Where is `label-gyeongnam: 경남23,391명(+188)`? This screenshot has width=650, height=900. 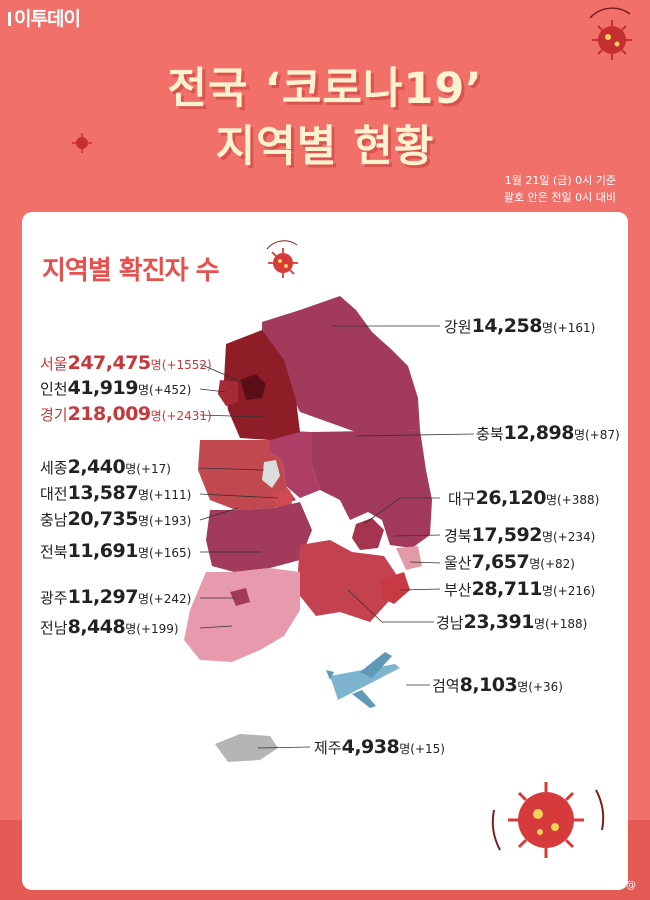 label-gyeongnam: 경남23,391명(+188) is located at coordinates (511, 623).